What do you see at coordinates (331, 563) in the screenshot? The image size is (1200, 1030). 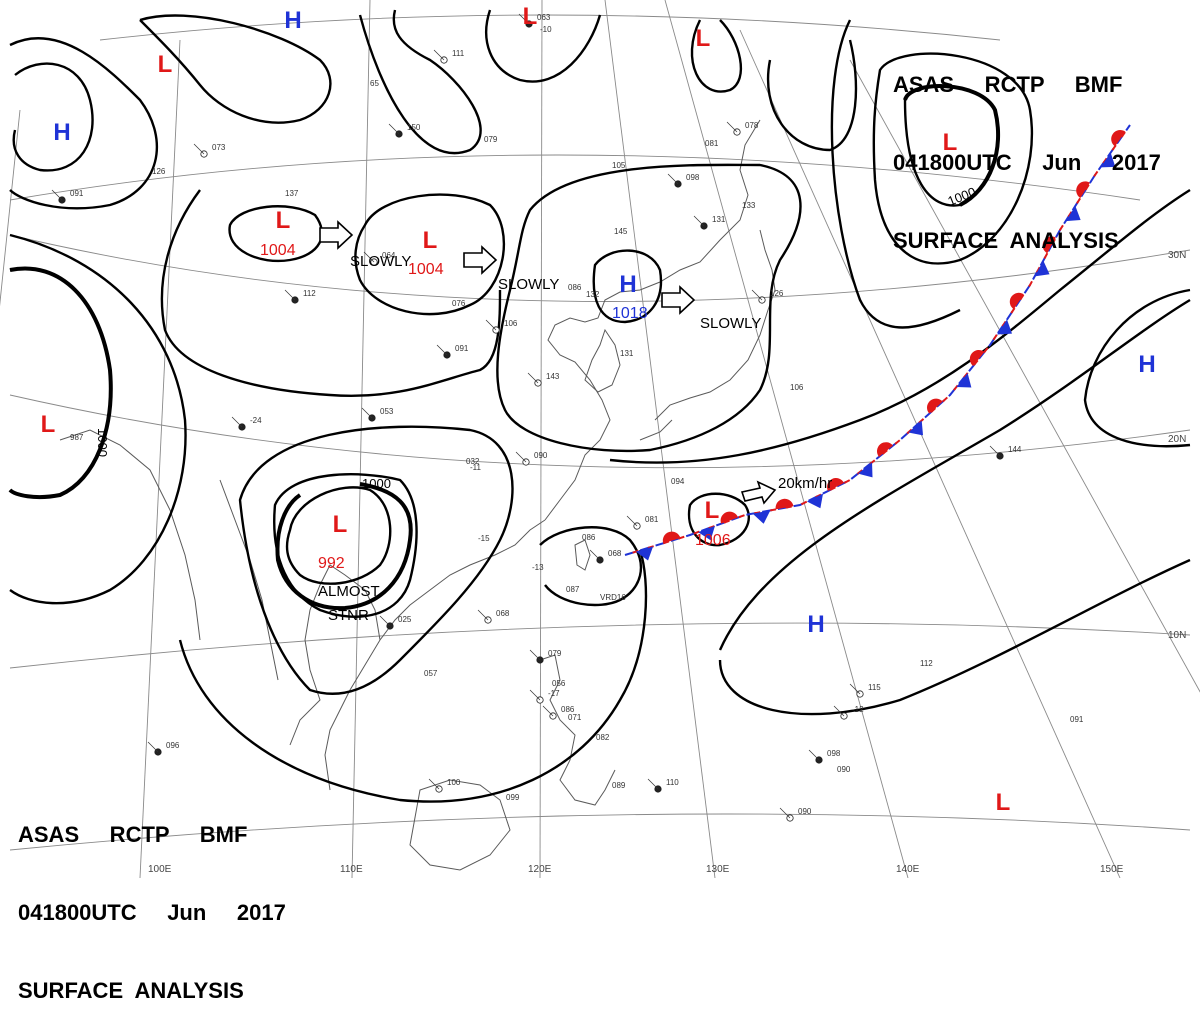 I see `central-pressure-value: 992` at bounding box center [331, 563].